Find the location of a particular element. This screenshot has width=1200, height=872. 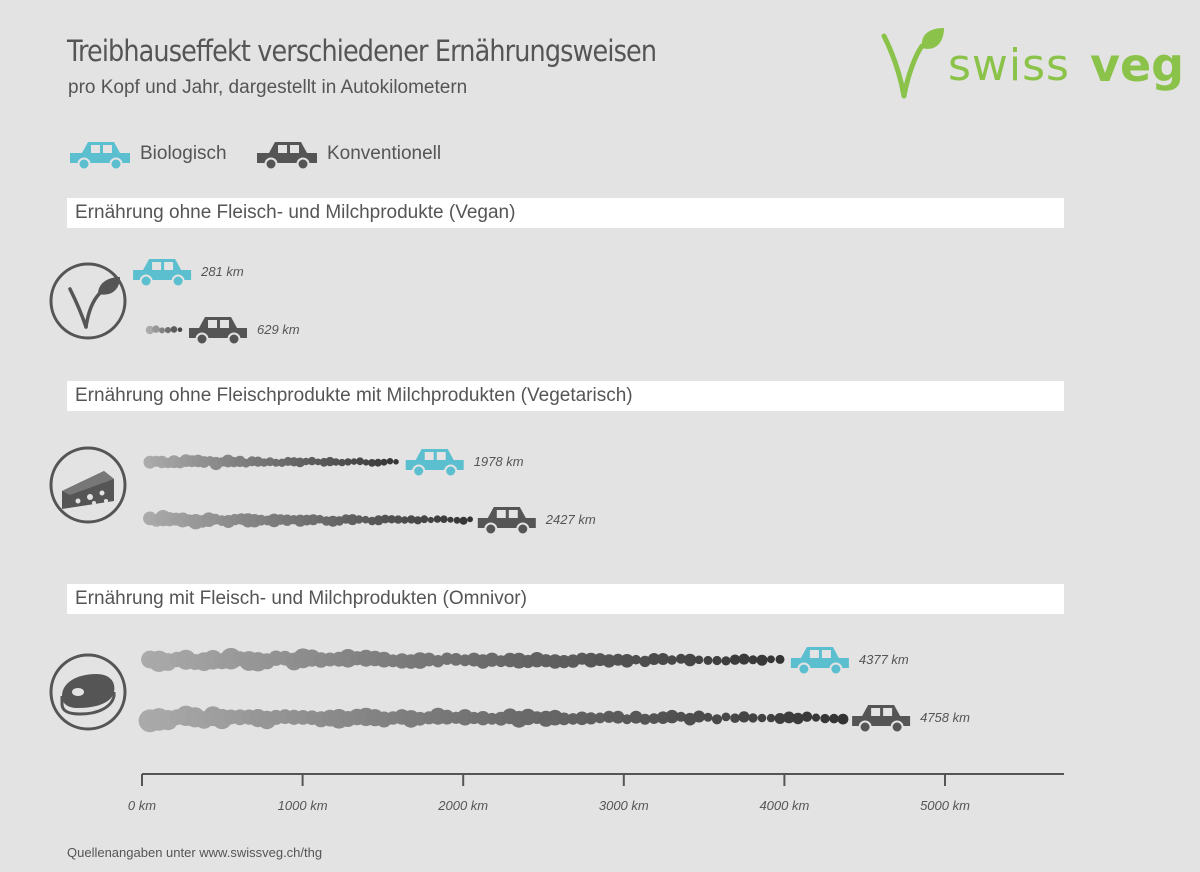

smoke-trail-konventionell-omnivor is located at coordinates (493, 719).